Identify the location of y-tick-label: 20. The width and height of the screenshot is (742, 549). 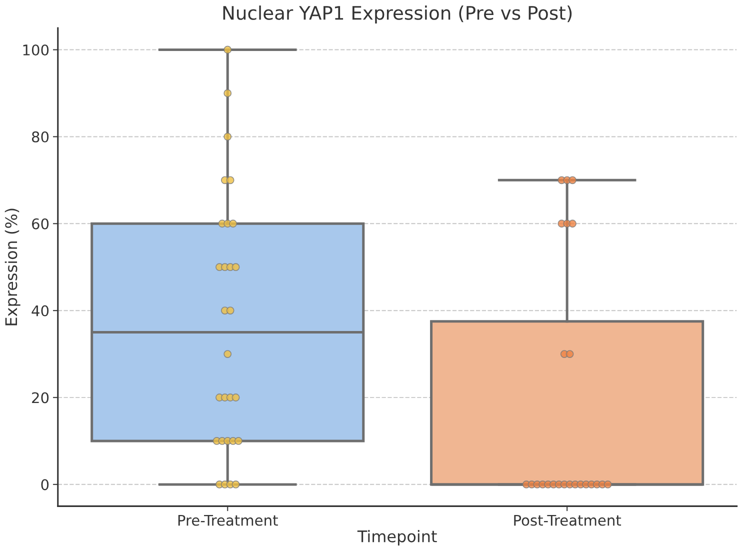
(40, 398).